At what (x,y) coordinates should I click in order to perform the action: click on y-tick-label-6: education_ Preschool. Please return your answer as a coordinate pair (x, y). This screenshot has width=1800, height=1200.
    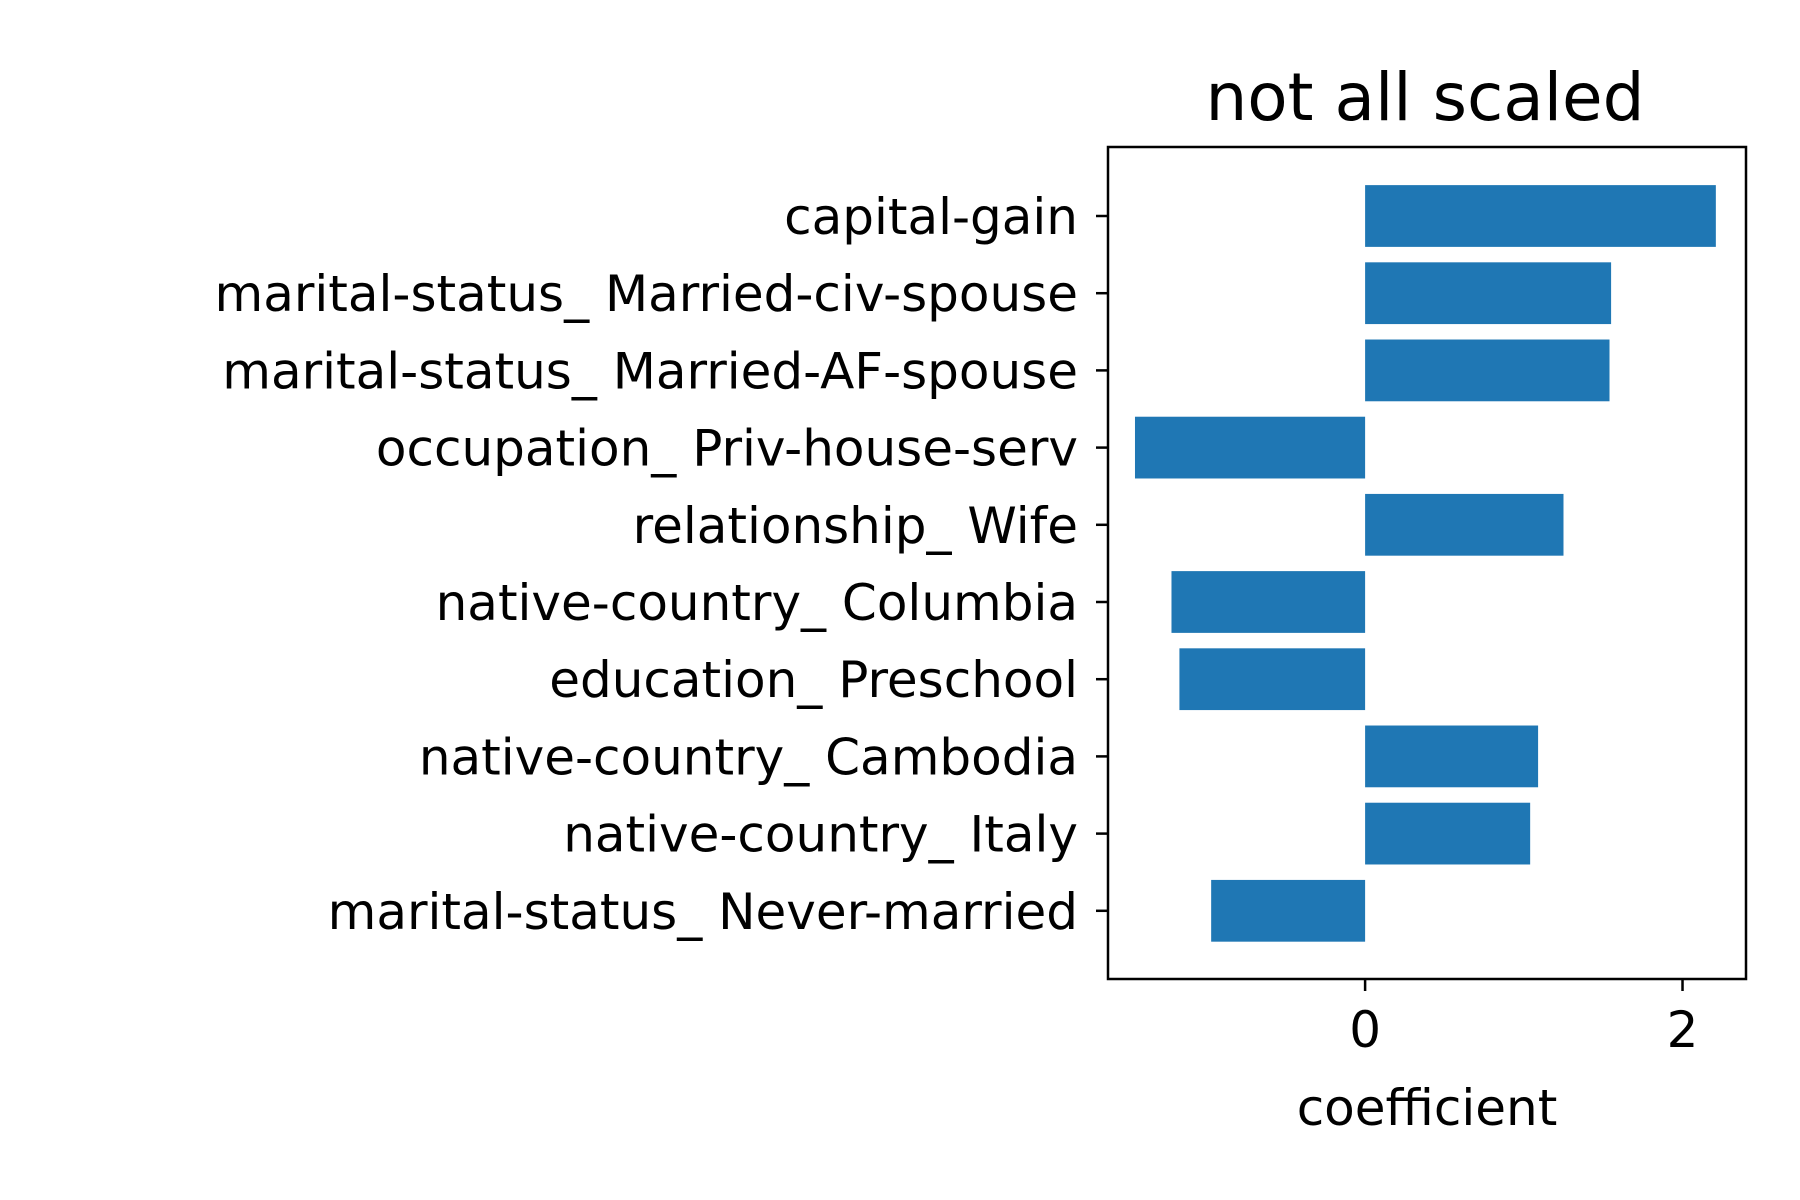
    Looking at the image, I should click on (813, 680).